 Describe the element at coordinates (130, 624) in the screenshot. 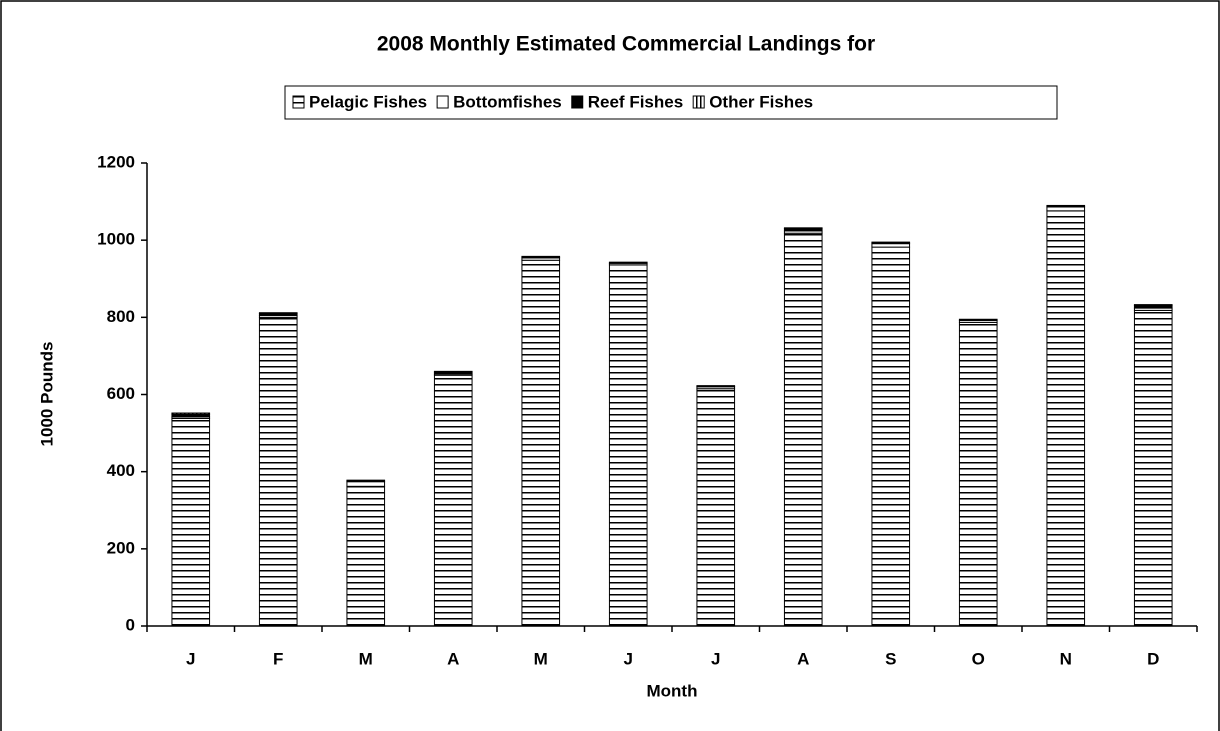

I see `y-tick-label: 0` at that location.